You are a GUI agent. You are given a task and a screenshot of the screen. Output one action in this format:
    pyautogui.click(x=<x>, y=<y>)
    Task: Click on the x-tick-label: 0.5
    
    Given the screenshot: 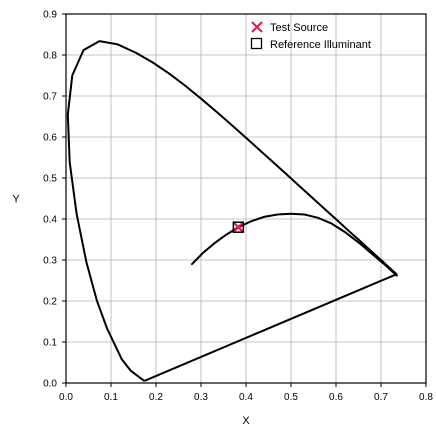 What is the action you would take?
    pyautogui.click(x=291, y=397)
    